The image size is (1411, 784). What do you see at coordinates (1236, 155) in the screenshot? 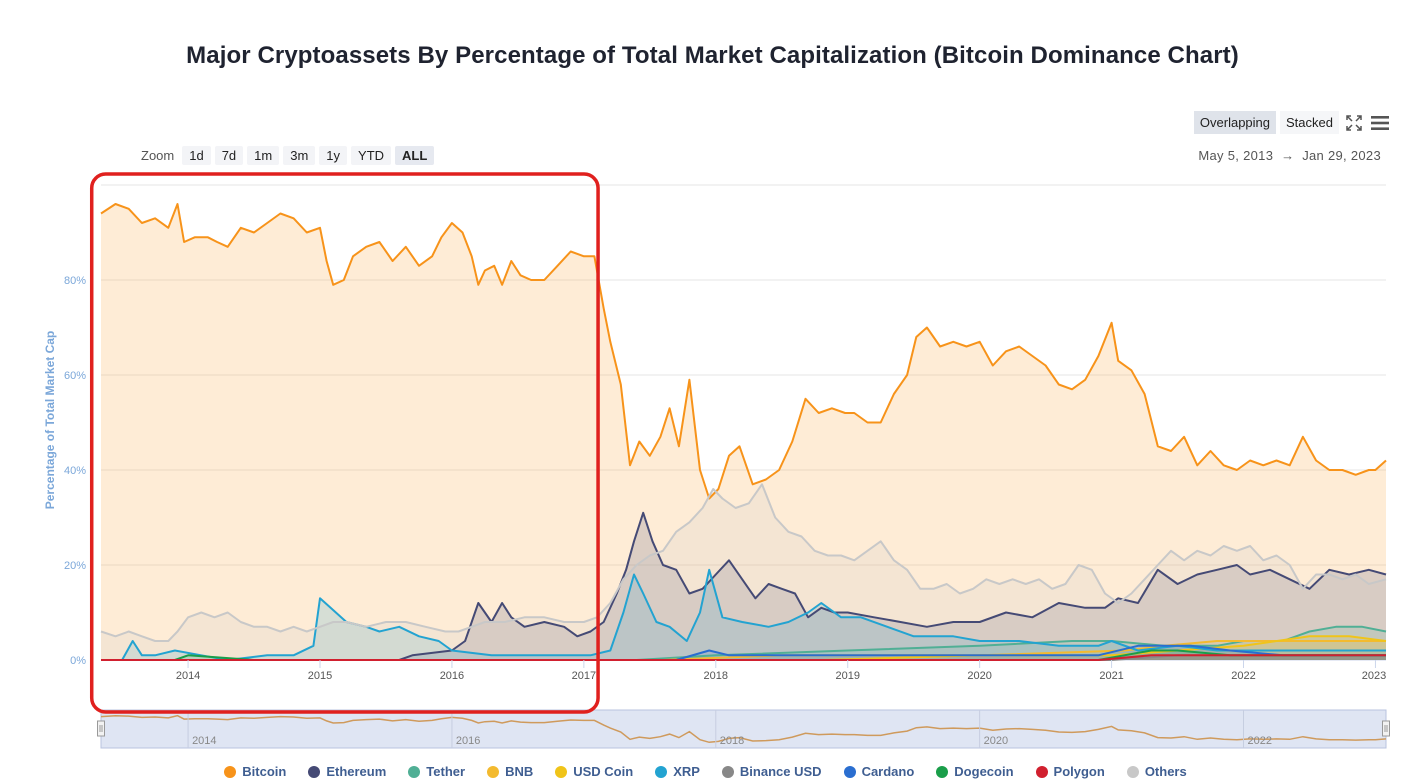
I see `date-range-from: May 5, 2013` at bounding box center [1236, 155].